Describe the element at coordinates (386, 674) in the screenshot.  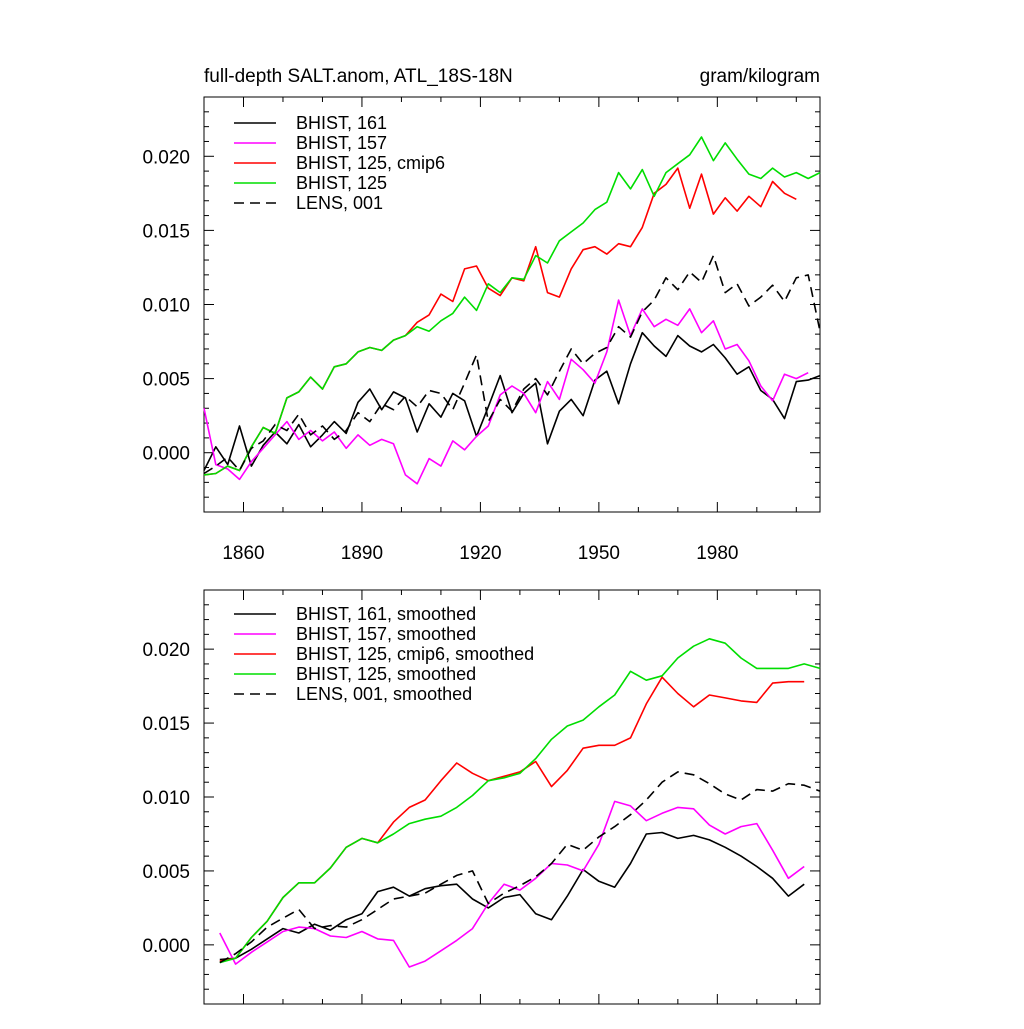
I see `panel-2-legend-label-4: BHIST, 125, smoothed` at that location.